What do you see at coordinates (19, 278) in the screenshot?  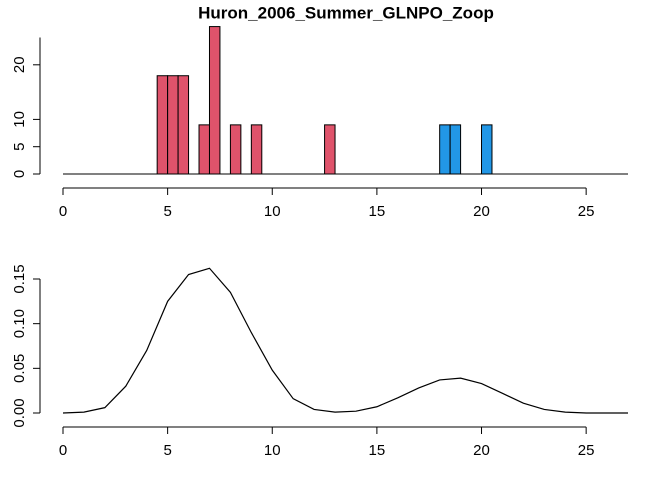 I see `y-tick-label: 0.15` at bounding box center [19, 278].